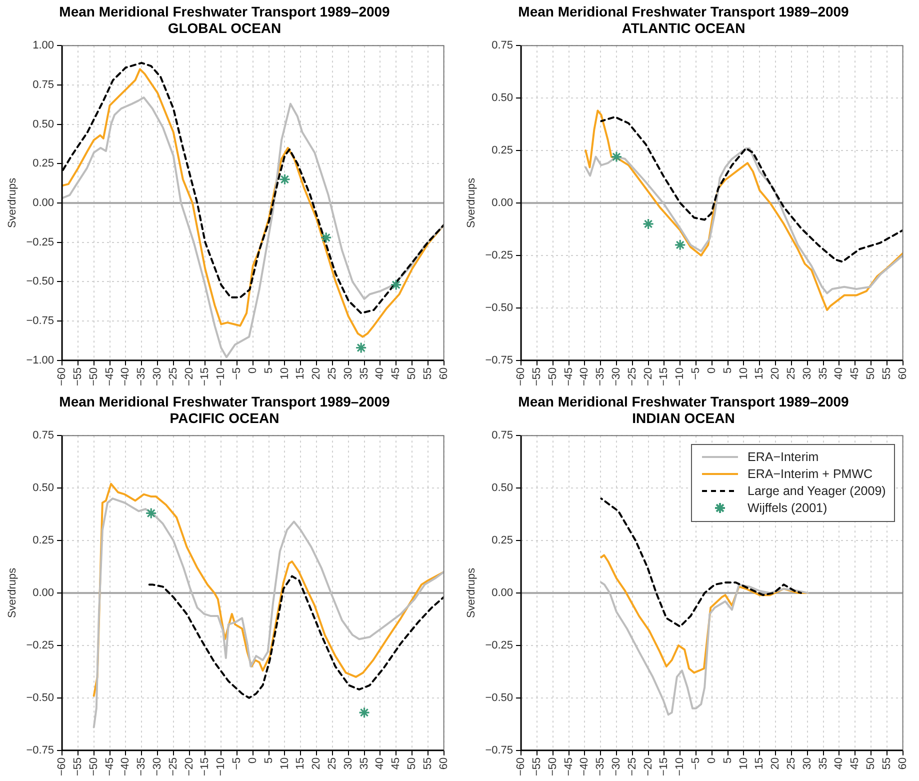 The width and height of the screenshot is (919, 781). What do you see at coordinates (684, 28) in the screenshot?
I see `chart-subtitle: ATLANTIC OCEAN` at bounding box center [684, 28].